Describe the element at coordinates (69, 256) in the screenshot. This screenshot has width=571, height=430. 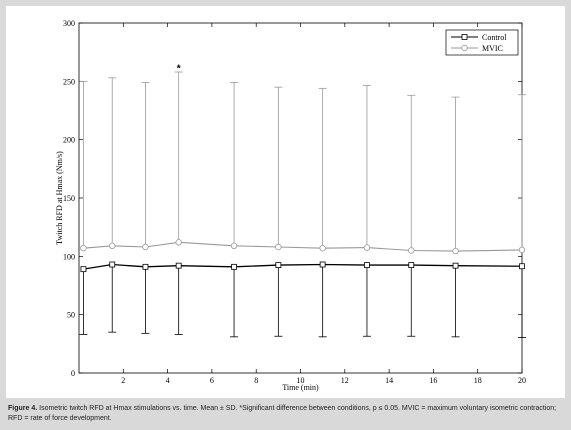
I see `y-tick-label: 100` at that location.